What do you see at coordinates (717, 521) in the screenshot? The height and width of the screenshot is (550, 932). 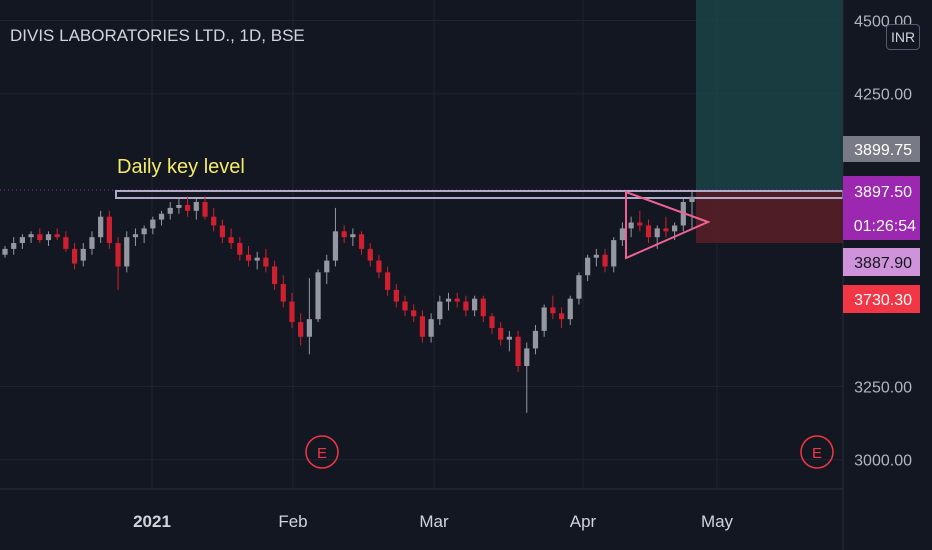 I see `x-tick-label: May` at bounding box center [717, 521].